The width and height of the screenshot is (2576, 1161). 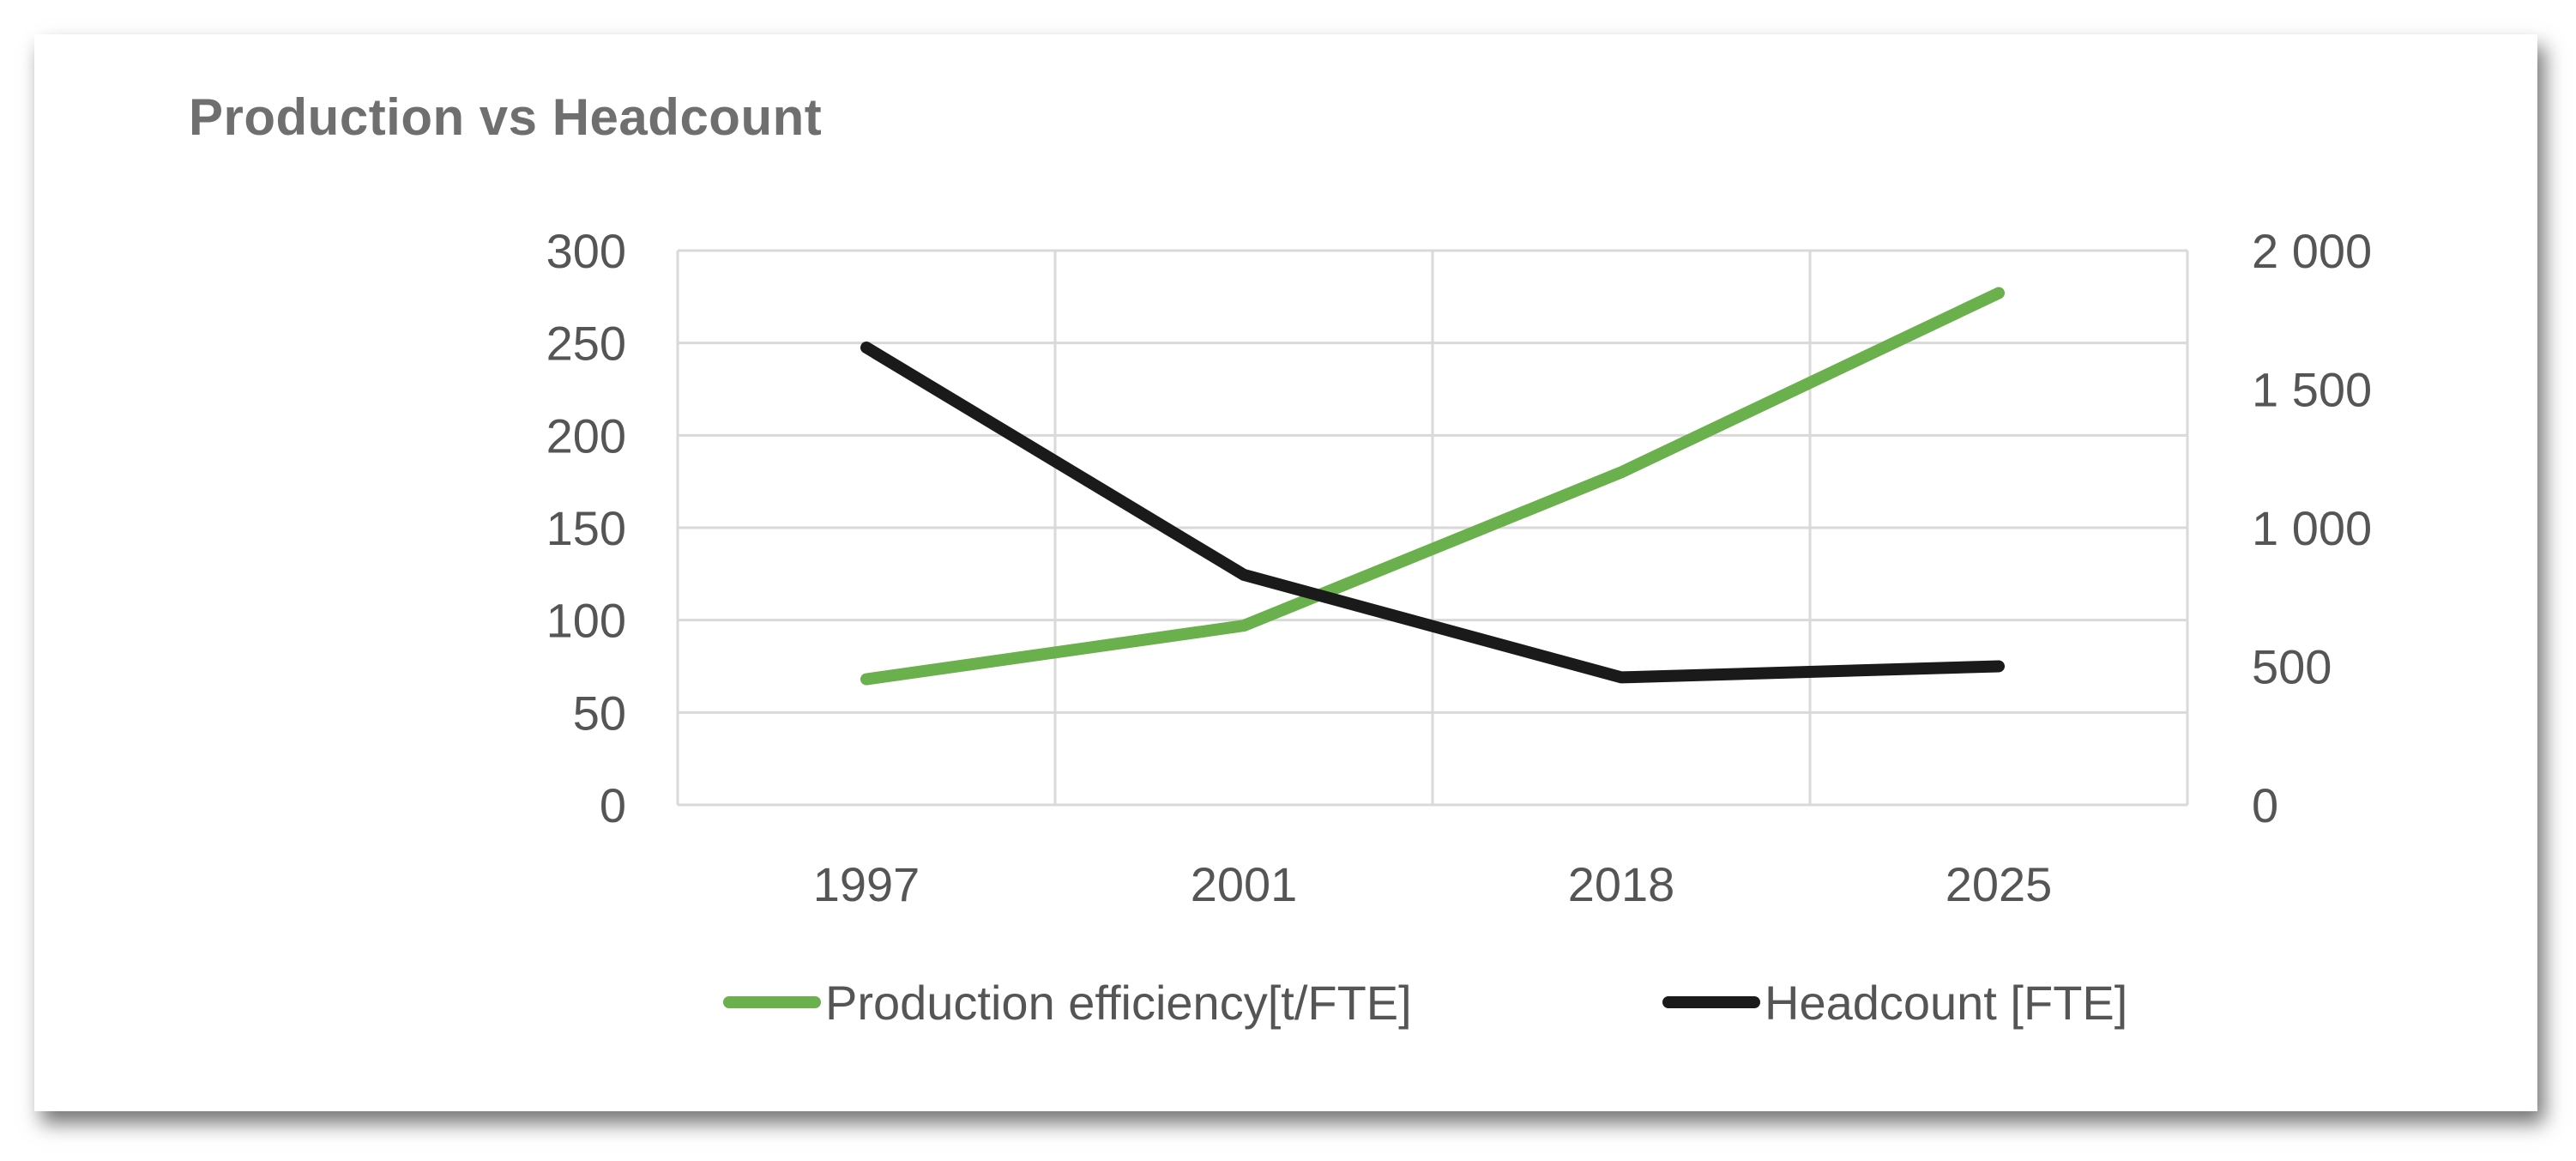 What do you see at coordinates (2312, 390) in the screenshot?
I see `right-tick-label: 1 500` at bounding box center [2312, 390].